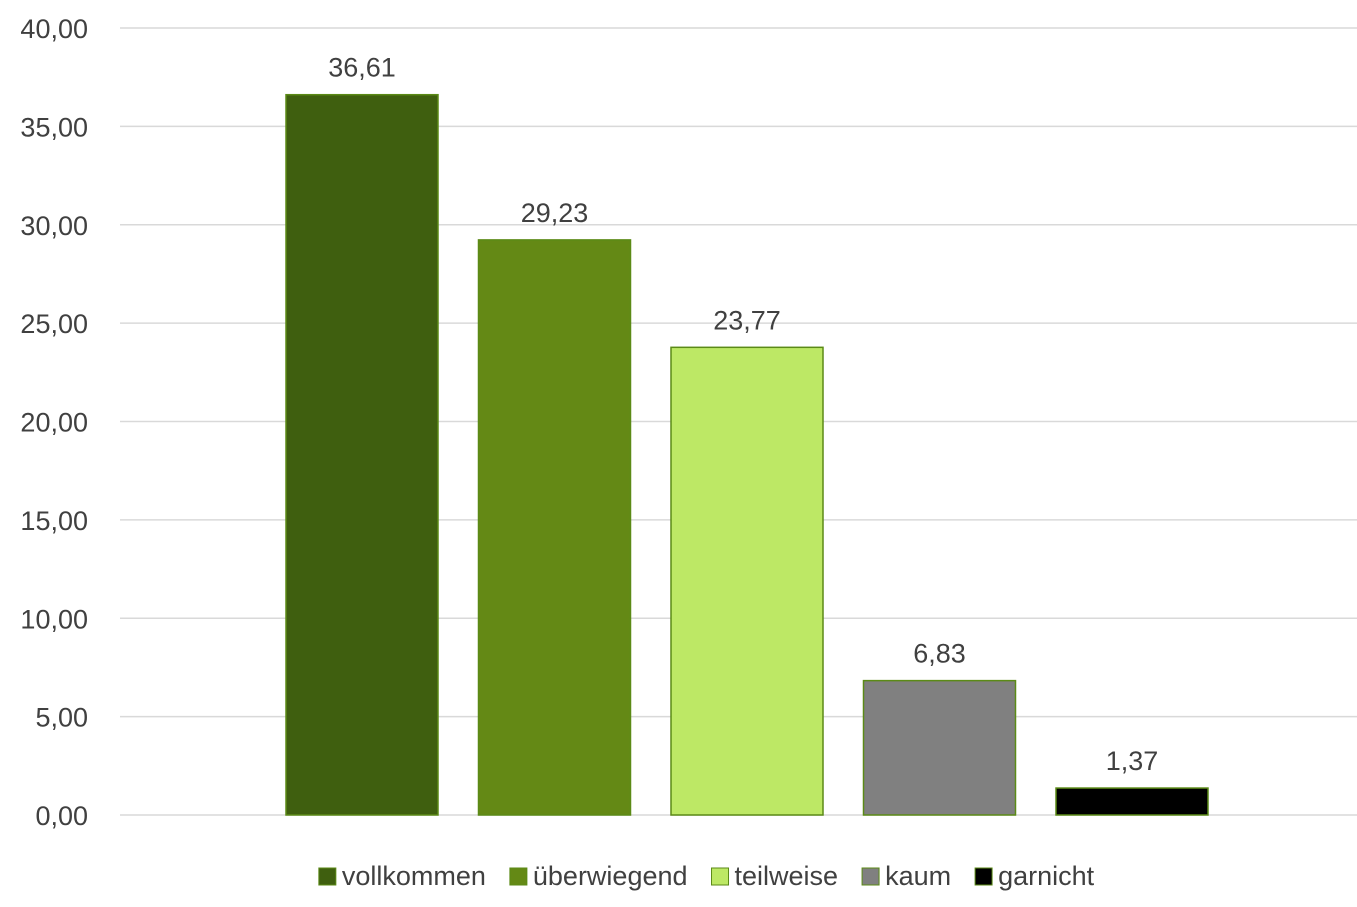 Image resolution: width=1357 pixels, height=907 pixels. What do you see at coordinates (747, 320) in the screenshot?
I see `data-label: 23,77` at bounding box center [747, 320].